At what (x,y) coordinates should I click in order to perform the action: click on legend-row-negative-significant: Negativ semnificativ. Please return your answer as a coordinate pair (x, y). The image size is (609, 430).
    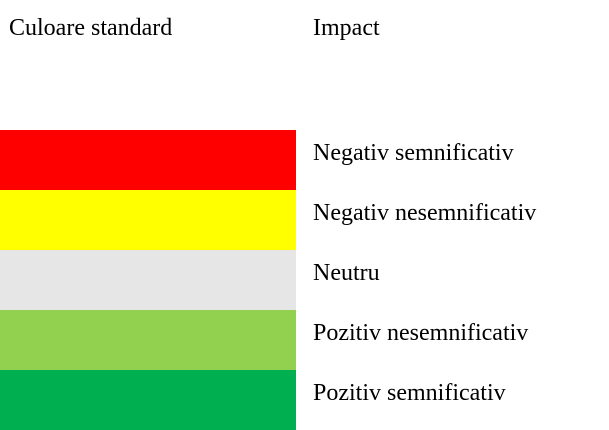
    Looking at the image, I should click on (304, 160).